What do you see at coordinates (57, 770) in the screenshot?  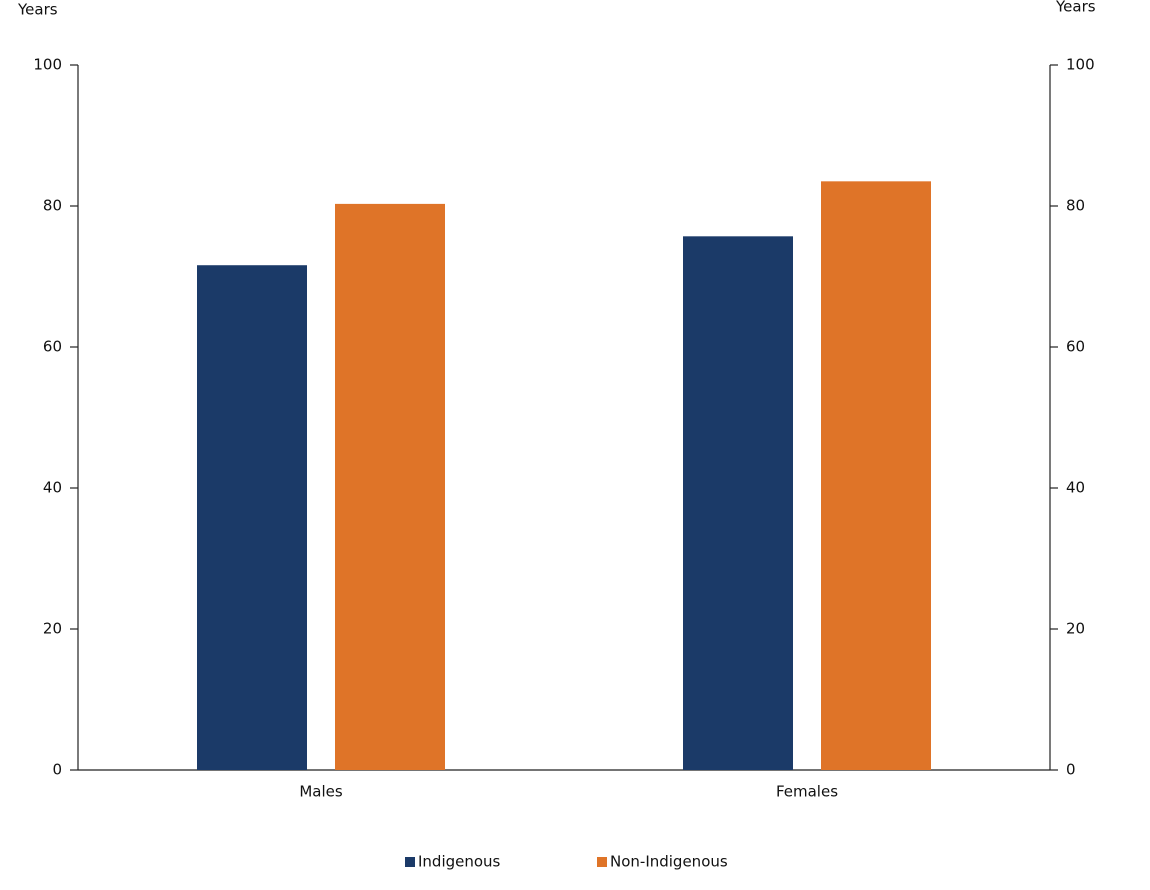 I see `y-tick-label: 0` at bounding box center [57, 770].